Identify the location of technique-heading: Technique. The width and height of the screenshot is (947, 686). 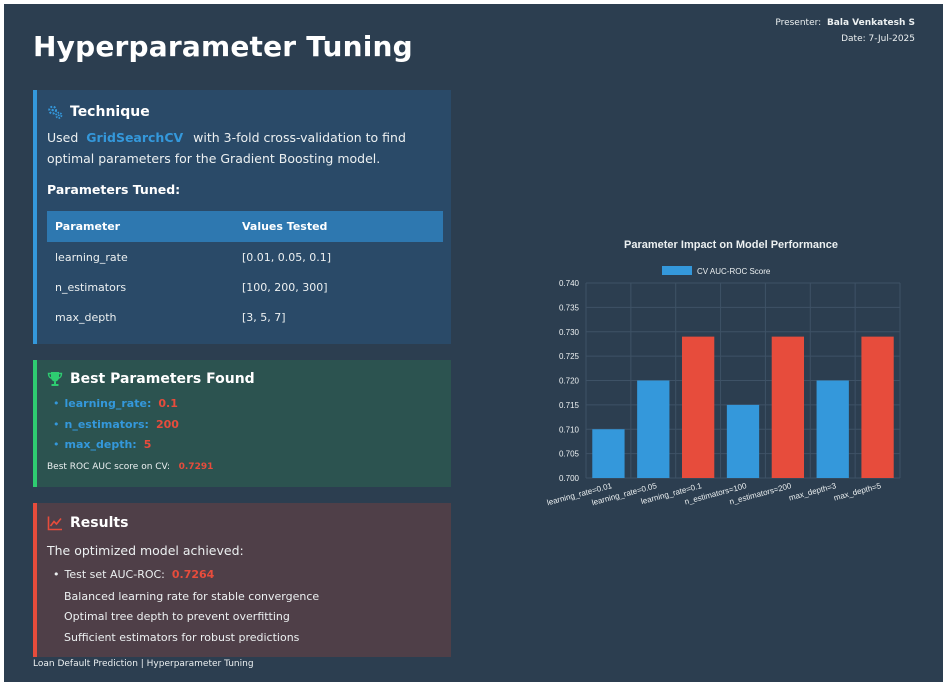
(98, 112).